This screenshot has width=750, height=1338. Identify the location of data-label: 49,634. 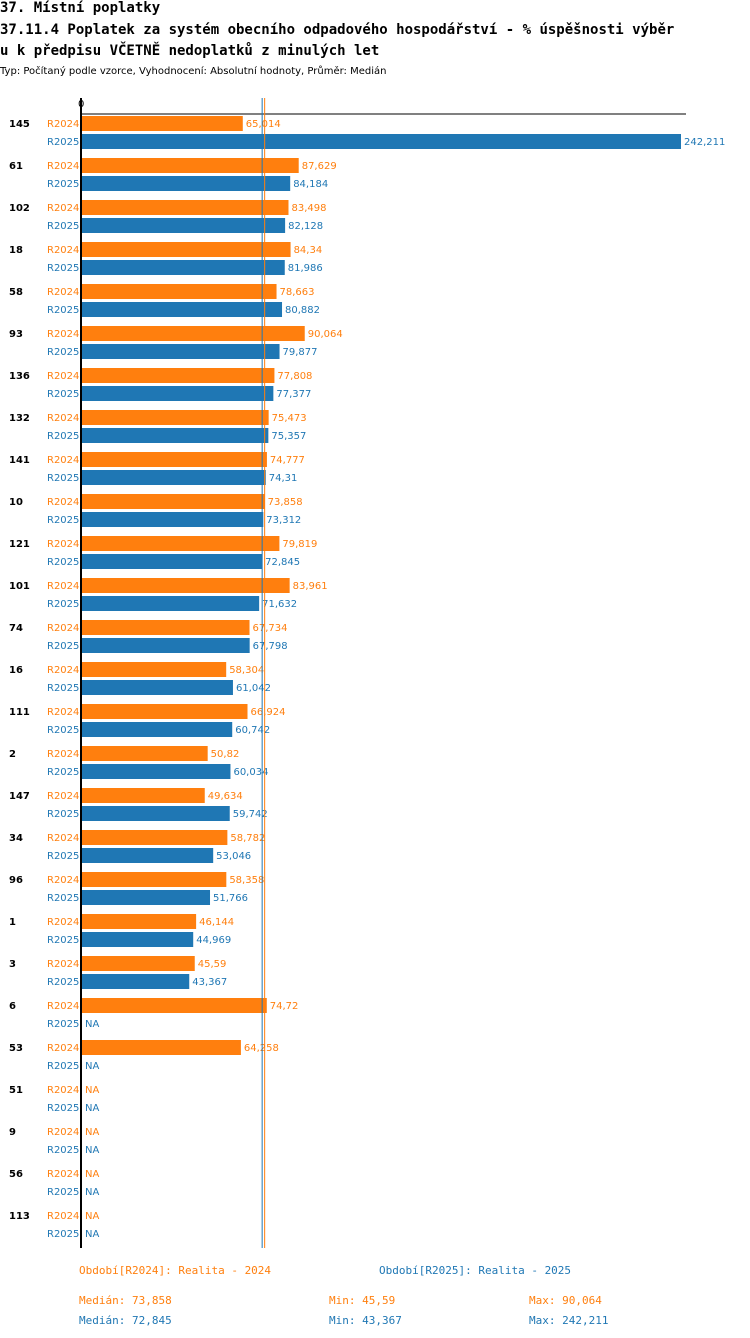
(225, 796).